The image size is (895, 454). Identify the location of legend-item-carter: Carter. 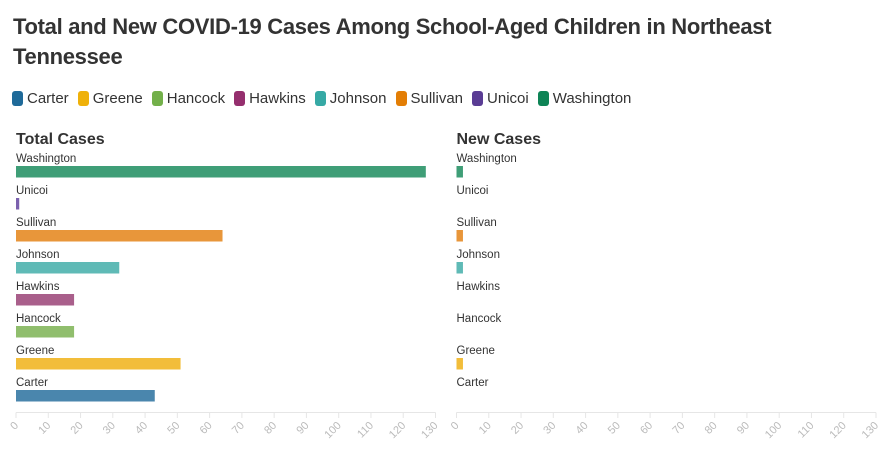
(40, 98).